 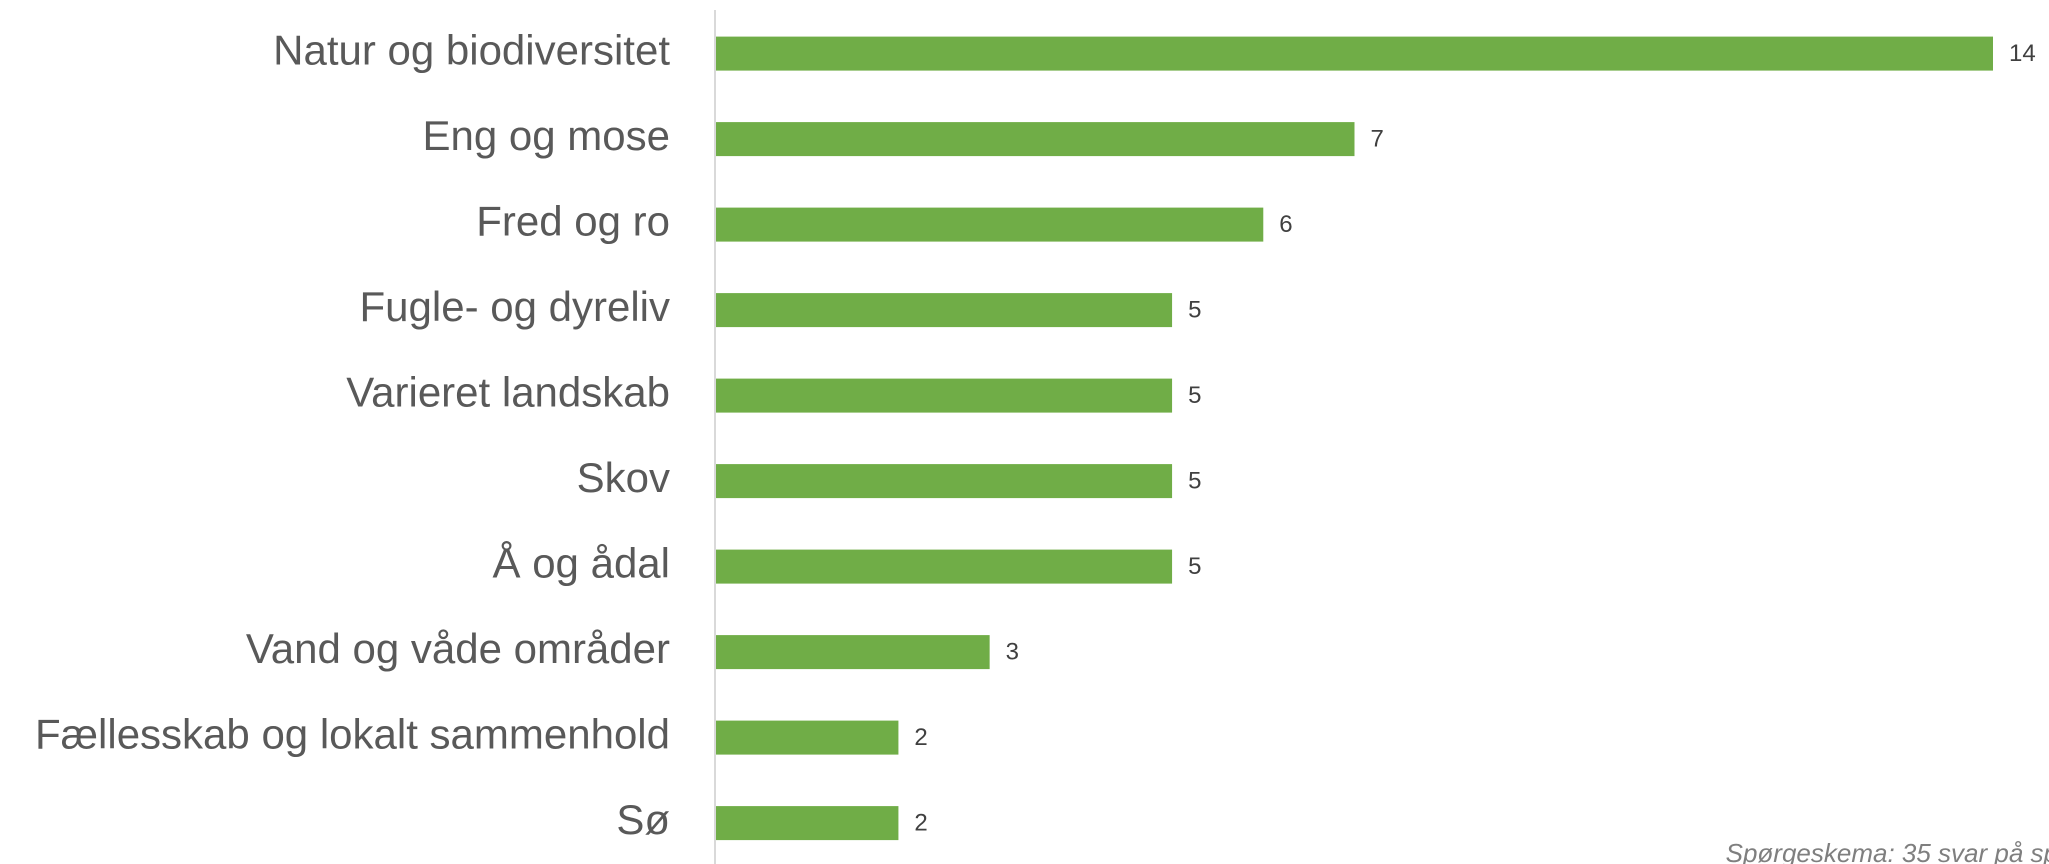 I want to click on category-label: Vand og våde områder, so click(x=458, y=648).